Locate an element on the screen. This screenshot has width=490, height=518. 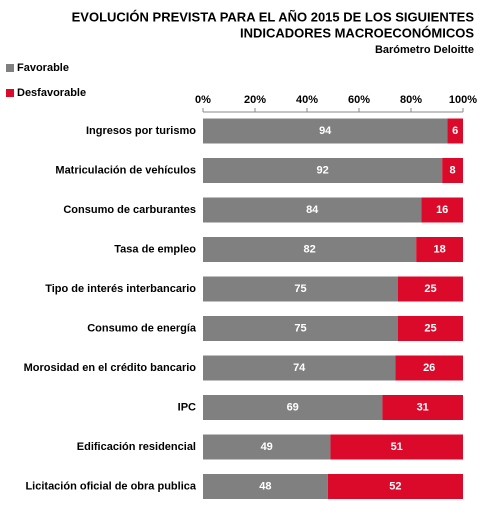
value-label: 84 is located at coordinates (312, 210).